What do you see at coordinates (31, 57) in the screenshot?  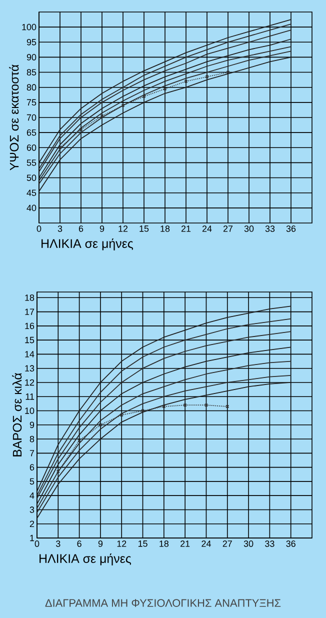 I see `y-tick-label: 90` at bounding box center [31, 57].